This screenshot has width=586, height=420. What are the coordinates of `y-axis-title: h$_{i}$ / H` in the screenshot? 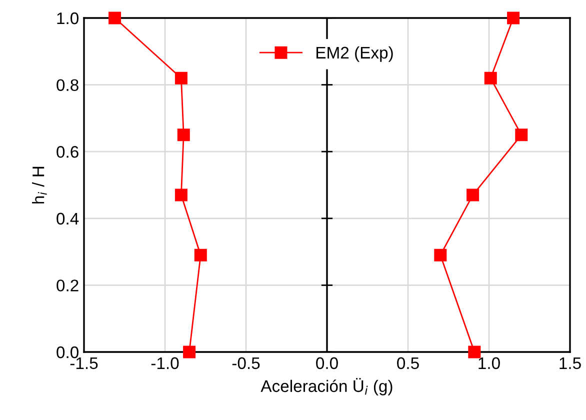 It's located at (39, 185).